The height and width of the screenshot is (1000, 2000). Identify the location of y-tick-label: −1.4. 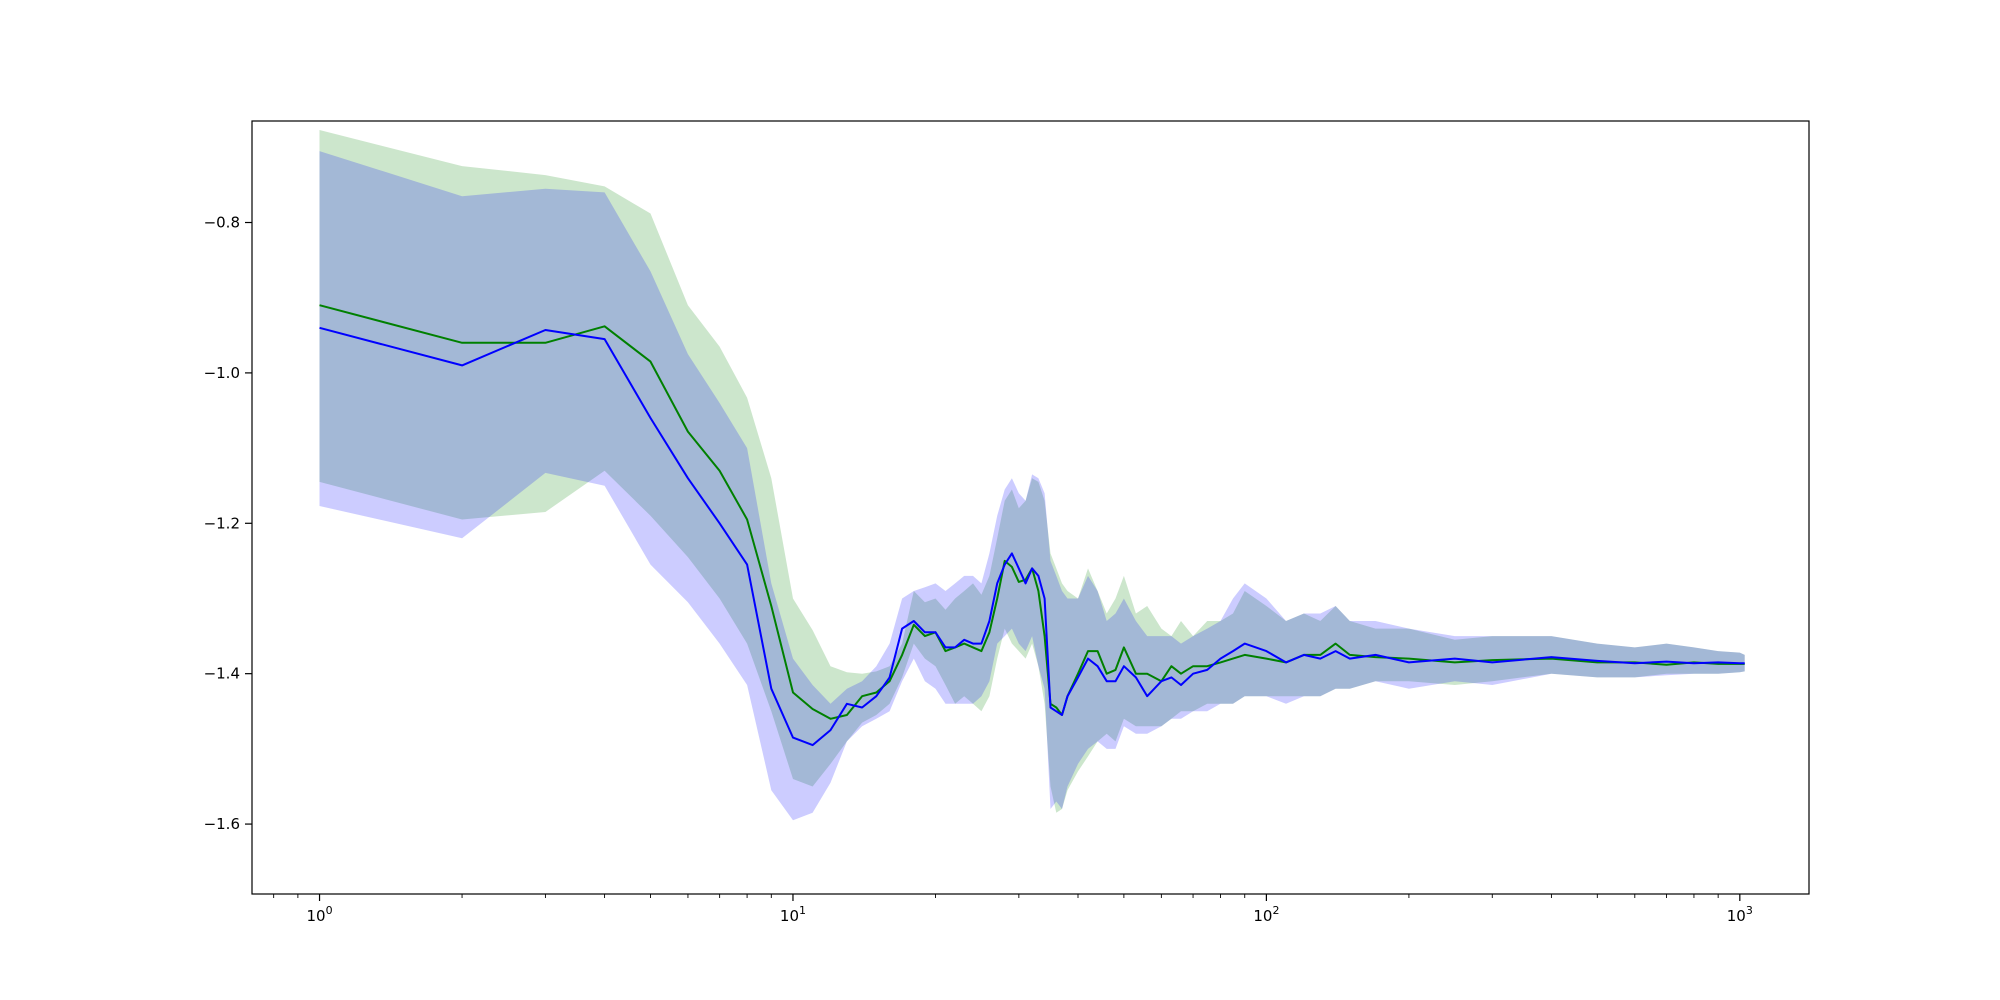
(222, 674).